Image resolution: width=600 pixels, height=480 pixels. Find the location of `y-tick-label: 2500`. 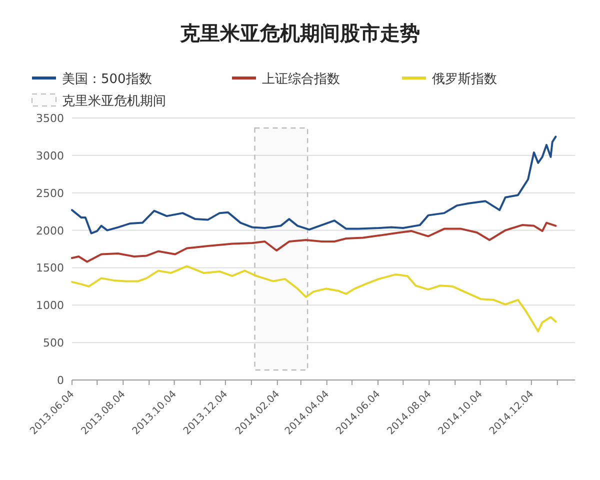

y-tick-label: 2500 is located at coordinates (50, 193).